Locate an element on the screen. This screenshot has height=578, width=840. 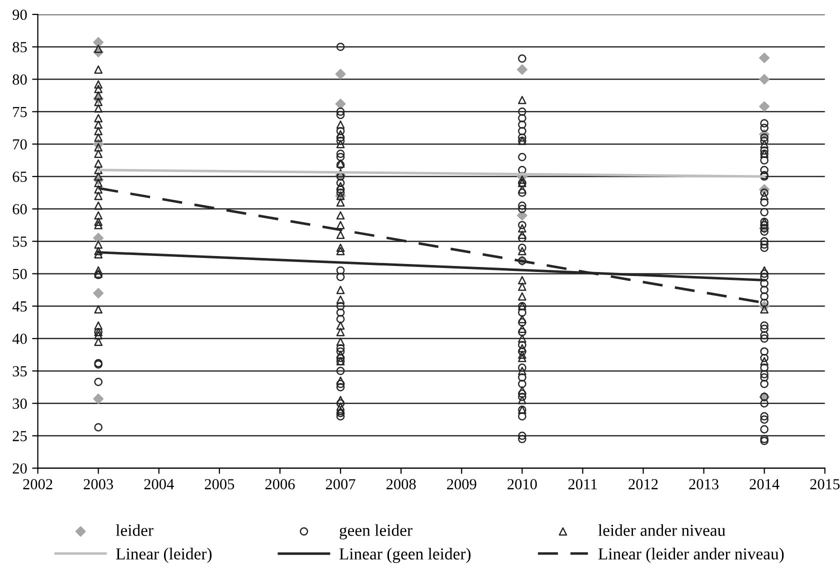
y-tick-label: 75 is located at coordinates (20, 112).